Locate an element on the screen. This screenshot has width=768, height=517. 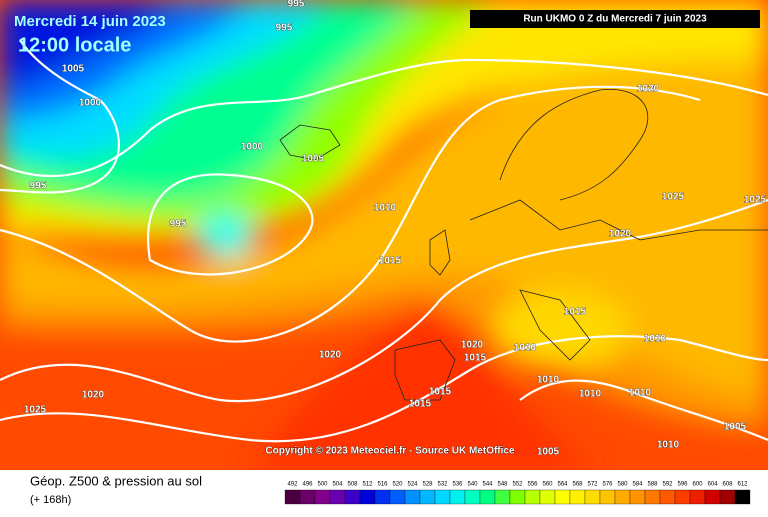
time-label: 12:00 locale is located at coordinates (74, 45).